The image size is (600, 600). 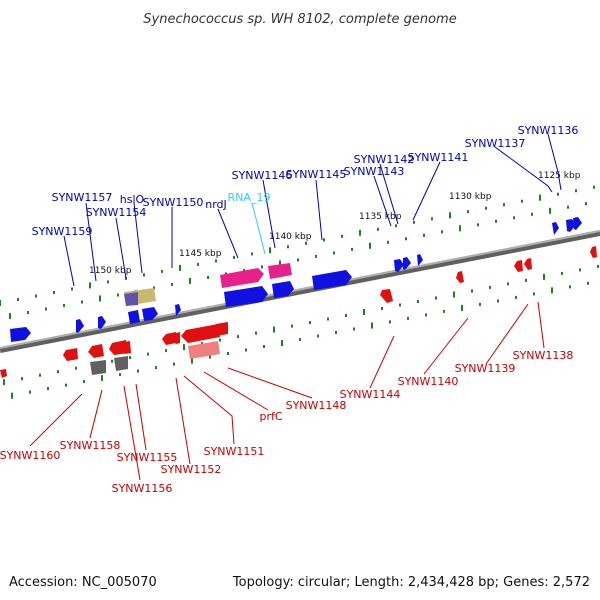 What do you see at coordinates (82, 197) in the screenshot?
I see `gene-label: SYNW1157` at bounding box center [82, 197].